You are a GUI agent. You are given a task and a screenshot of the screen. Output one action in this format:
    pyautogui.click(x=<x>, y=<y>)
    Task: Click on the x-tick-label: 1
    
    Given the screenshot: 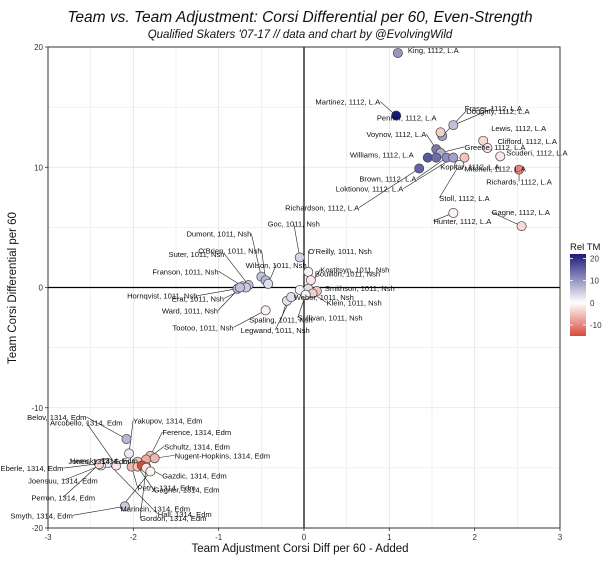 What is the action you would take?
    pyautogui.click(x=389, y=537)
    